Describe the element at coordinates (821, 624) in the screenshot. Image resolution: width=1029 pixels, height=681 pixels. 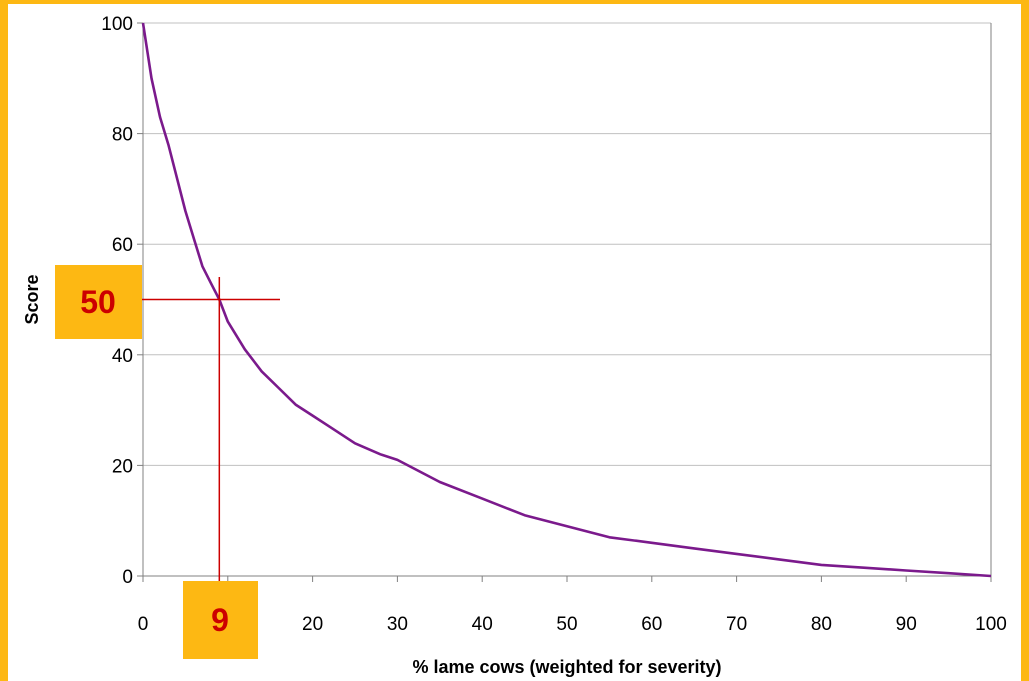
I see `x-tick-label: 80` at that location.